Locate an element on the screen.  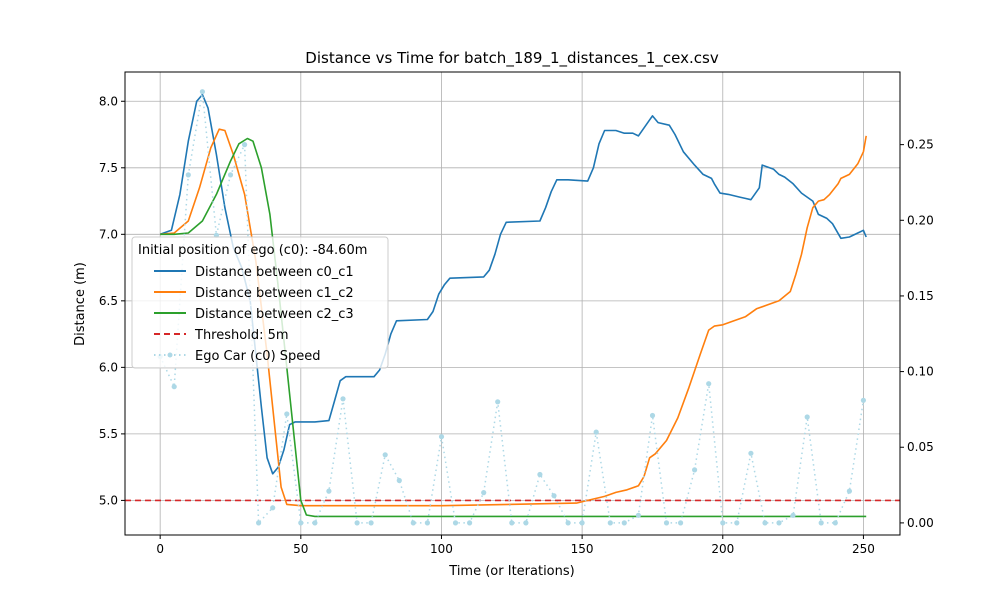
legend-label-threshold: Threshold: 5m is located at coordinates (241, 335).